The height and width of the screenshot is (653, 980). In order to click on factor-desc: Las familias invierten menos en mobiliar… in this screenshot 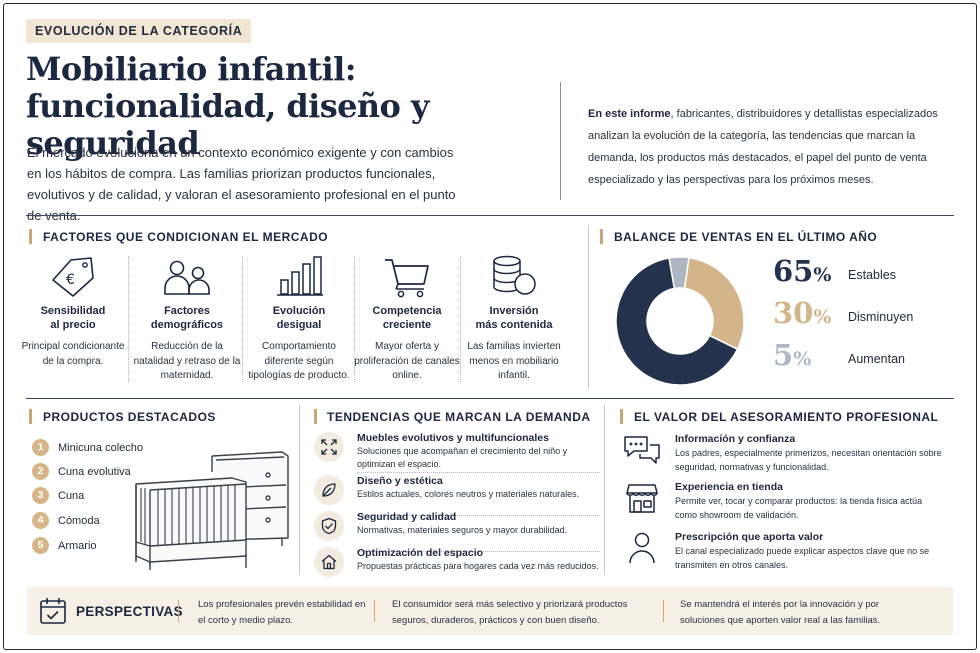, I will do `click(514, 361)`.